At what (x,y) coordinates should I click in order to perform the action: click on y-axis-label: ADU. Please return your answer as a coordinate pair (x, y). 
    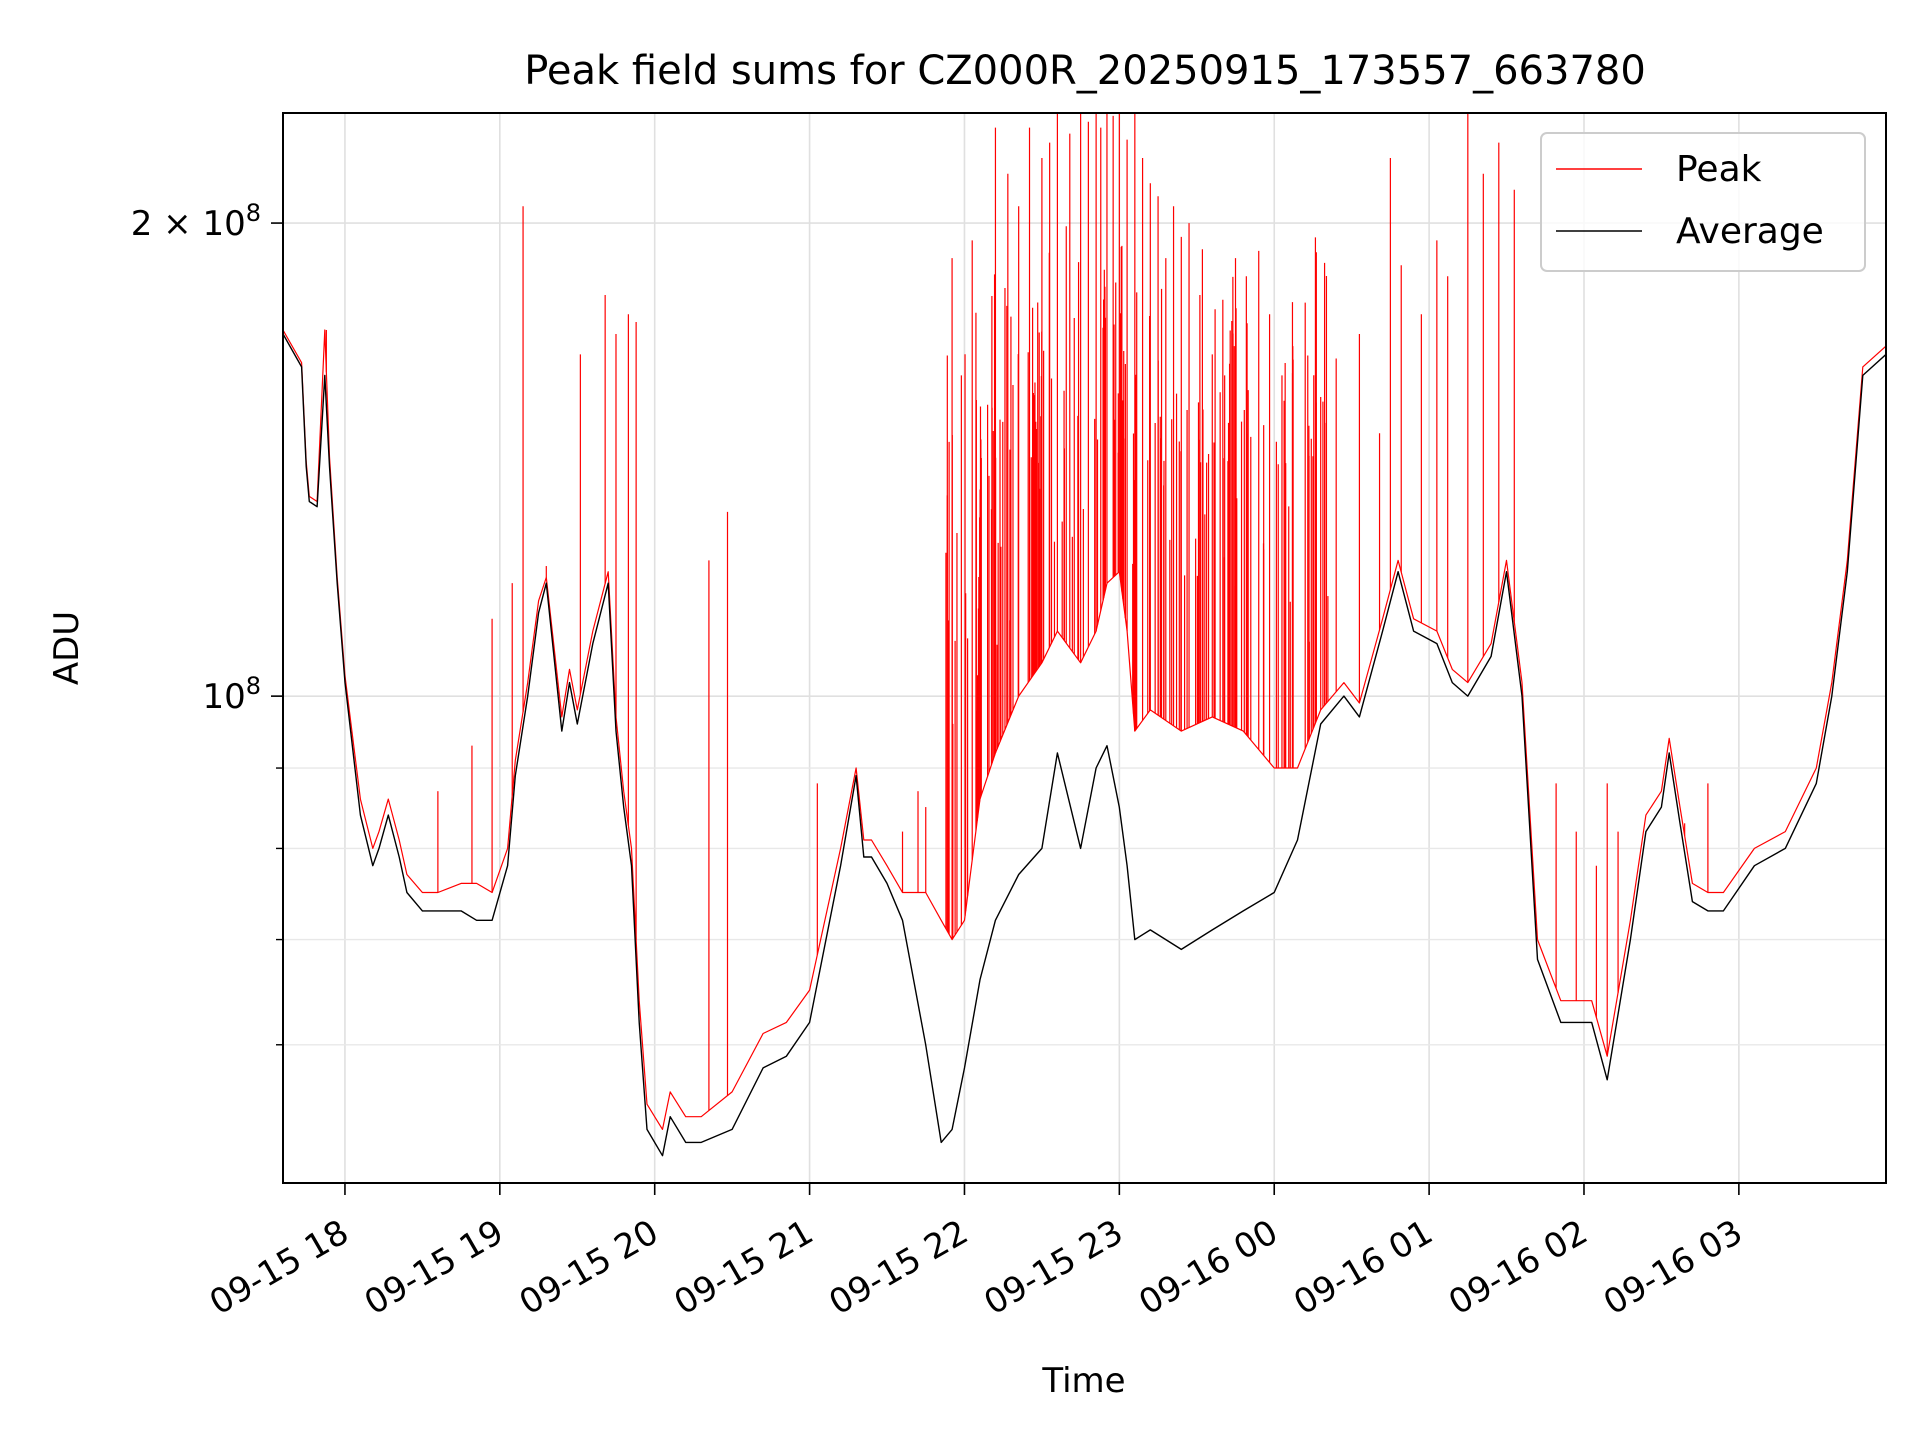
    Looking at the image, I should click on (67, 648).